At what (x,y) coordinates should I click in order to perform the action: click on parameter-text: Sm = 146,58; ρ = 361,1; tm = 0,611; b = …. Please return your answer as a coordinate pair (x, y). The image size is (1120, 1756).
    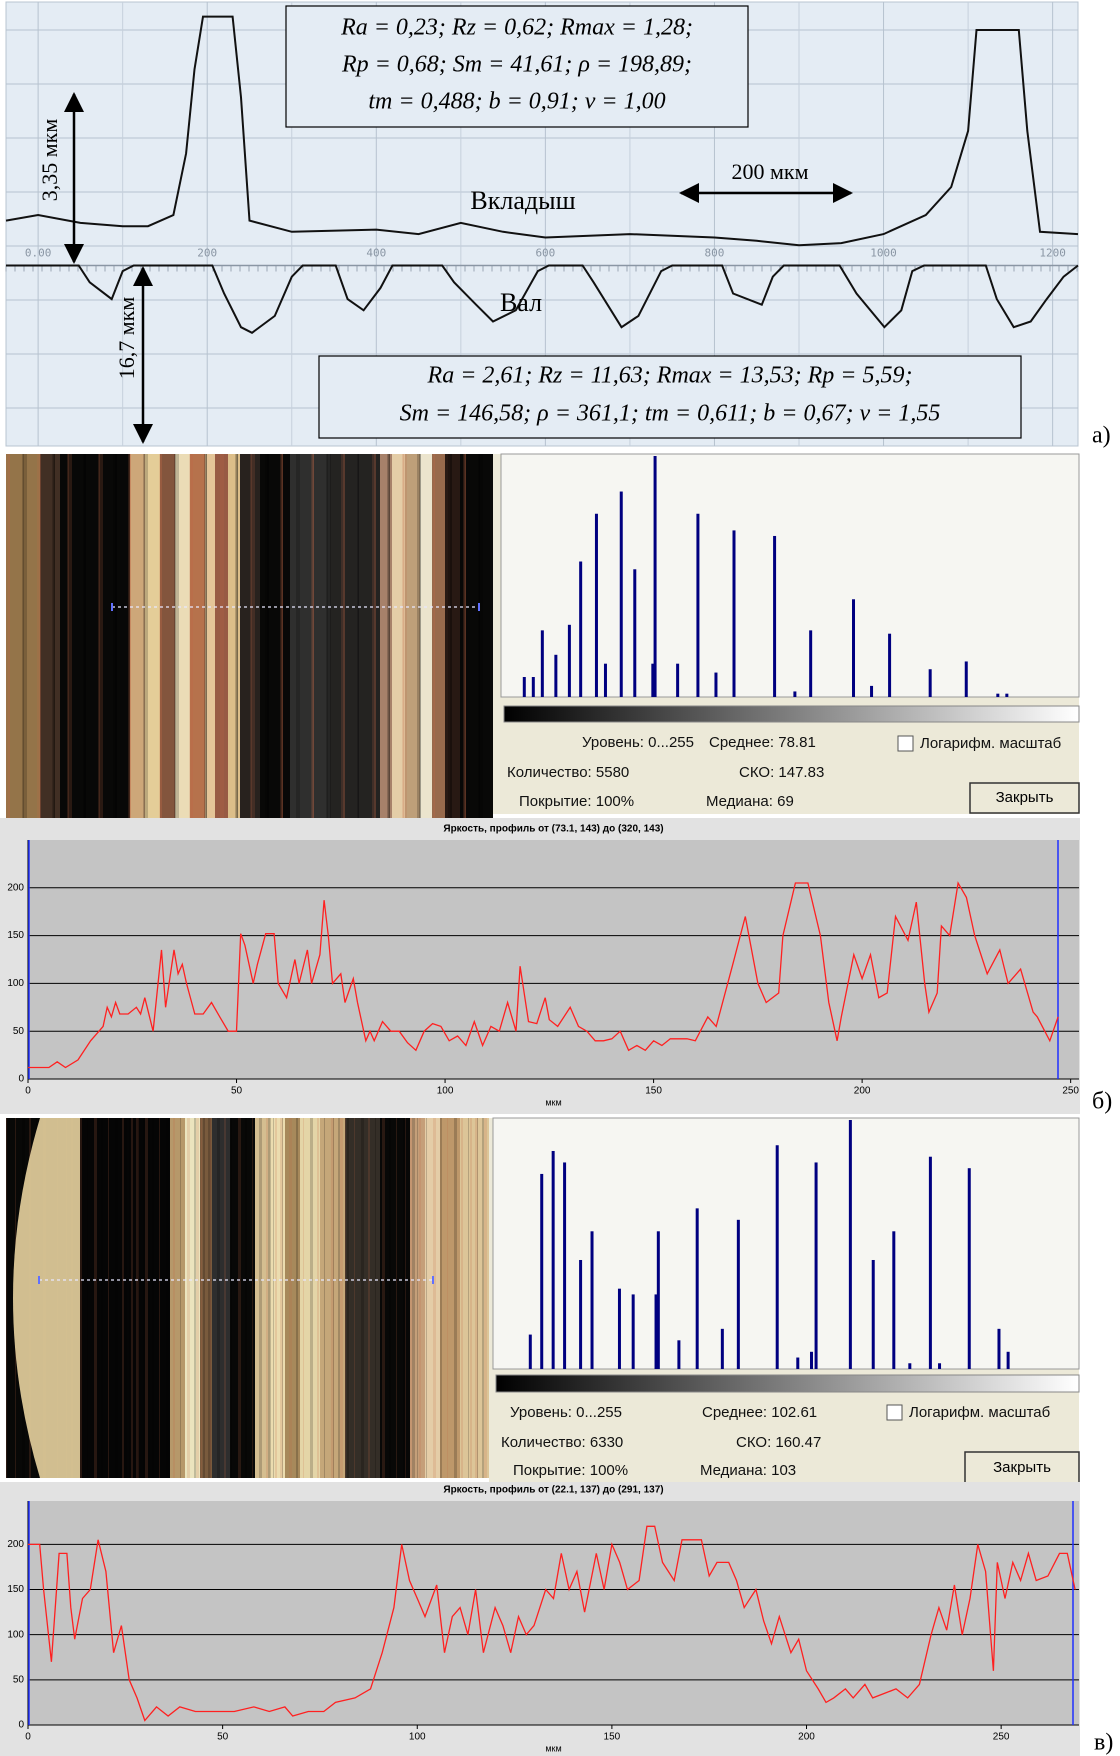
    Looking at the image, I should click on (670, 414).